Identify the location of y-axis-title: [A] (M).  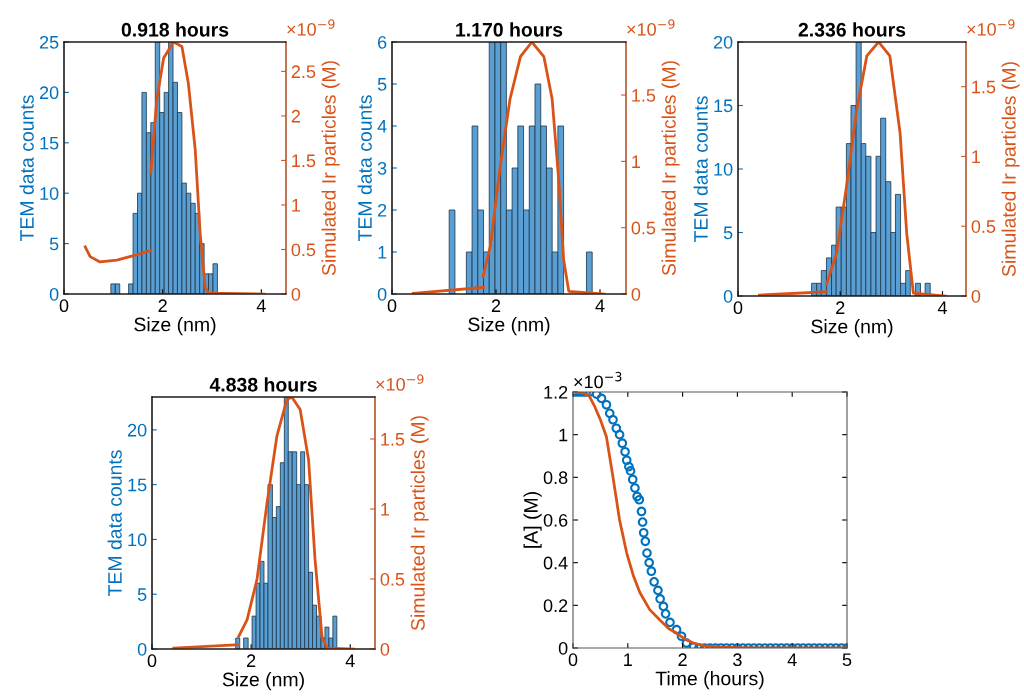
(532, 520).